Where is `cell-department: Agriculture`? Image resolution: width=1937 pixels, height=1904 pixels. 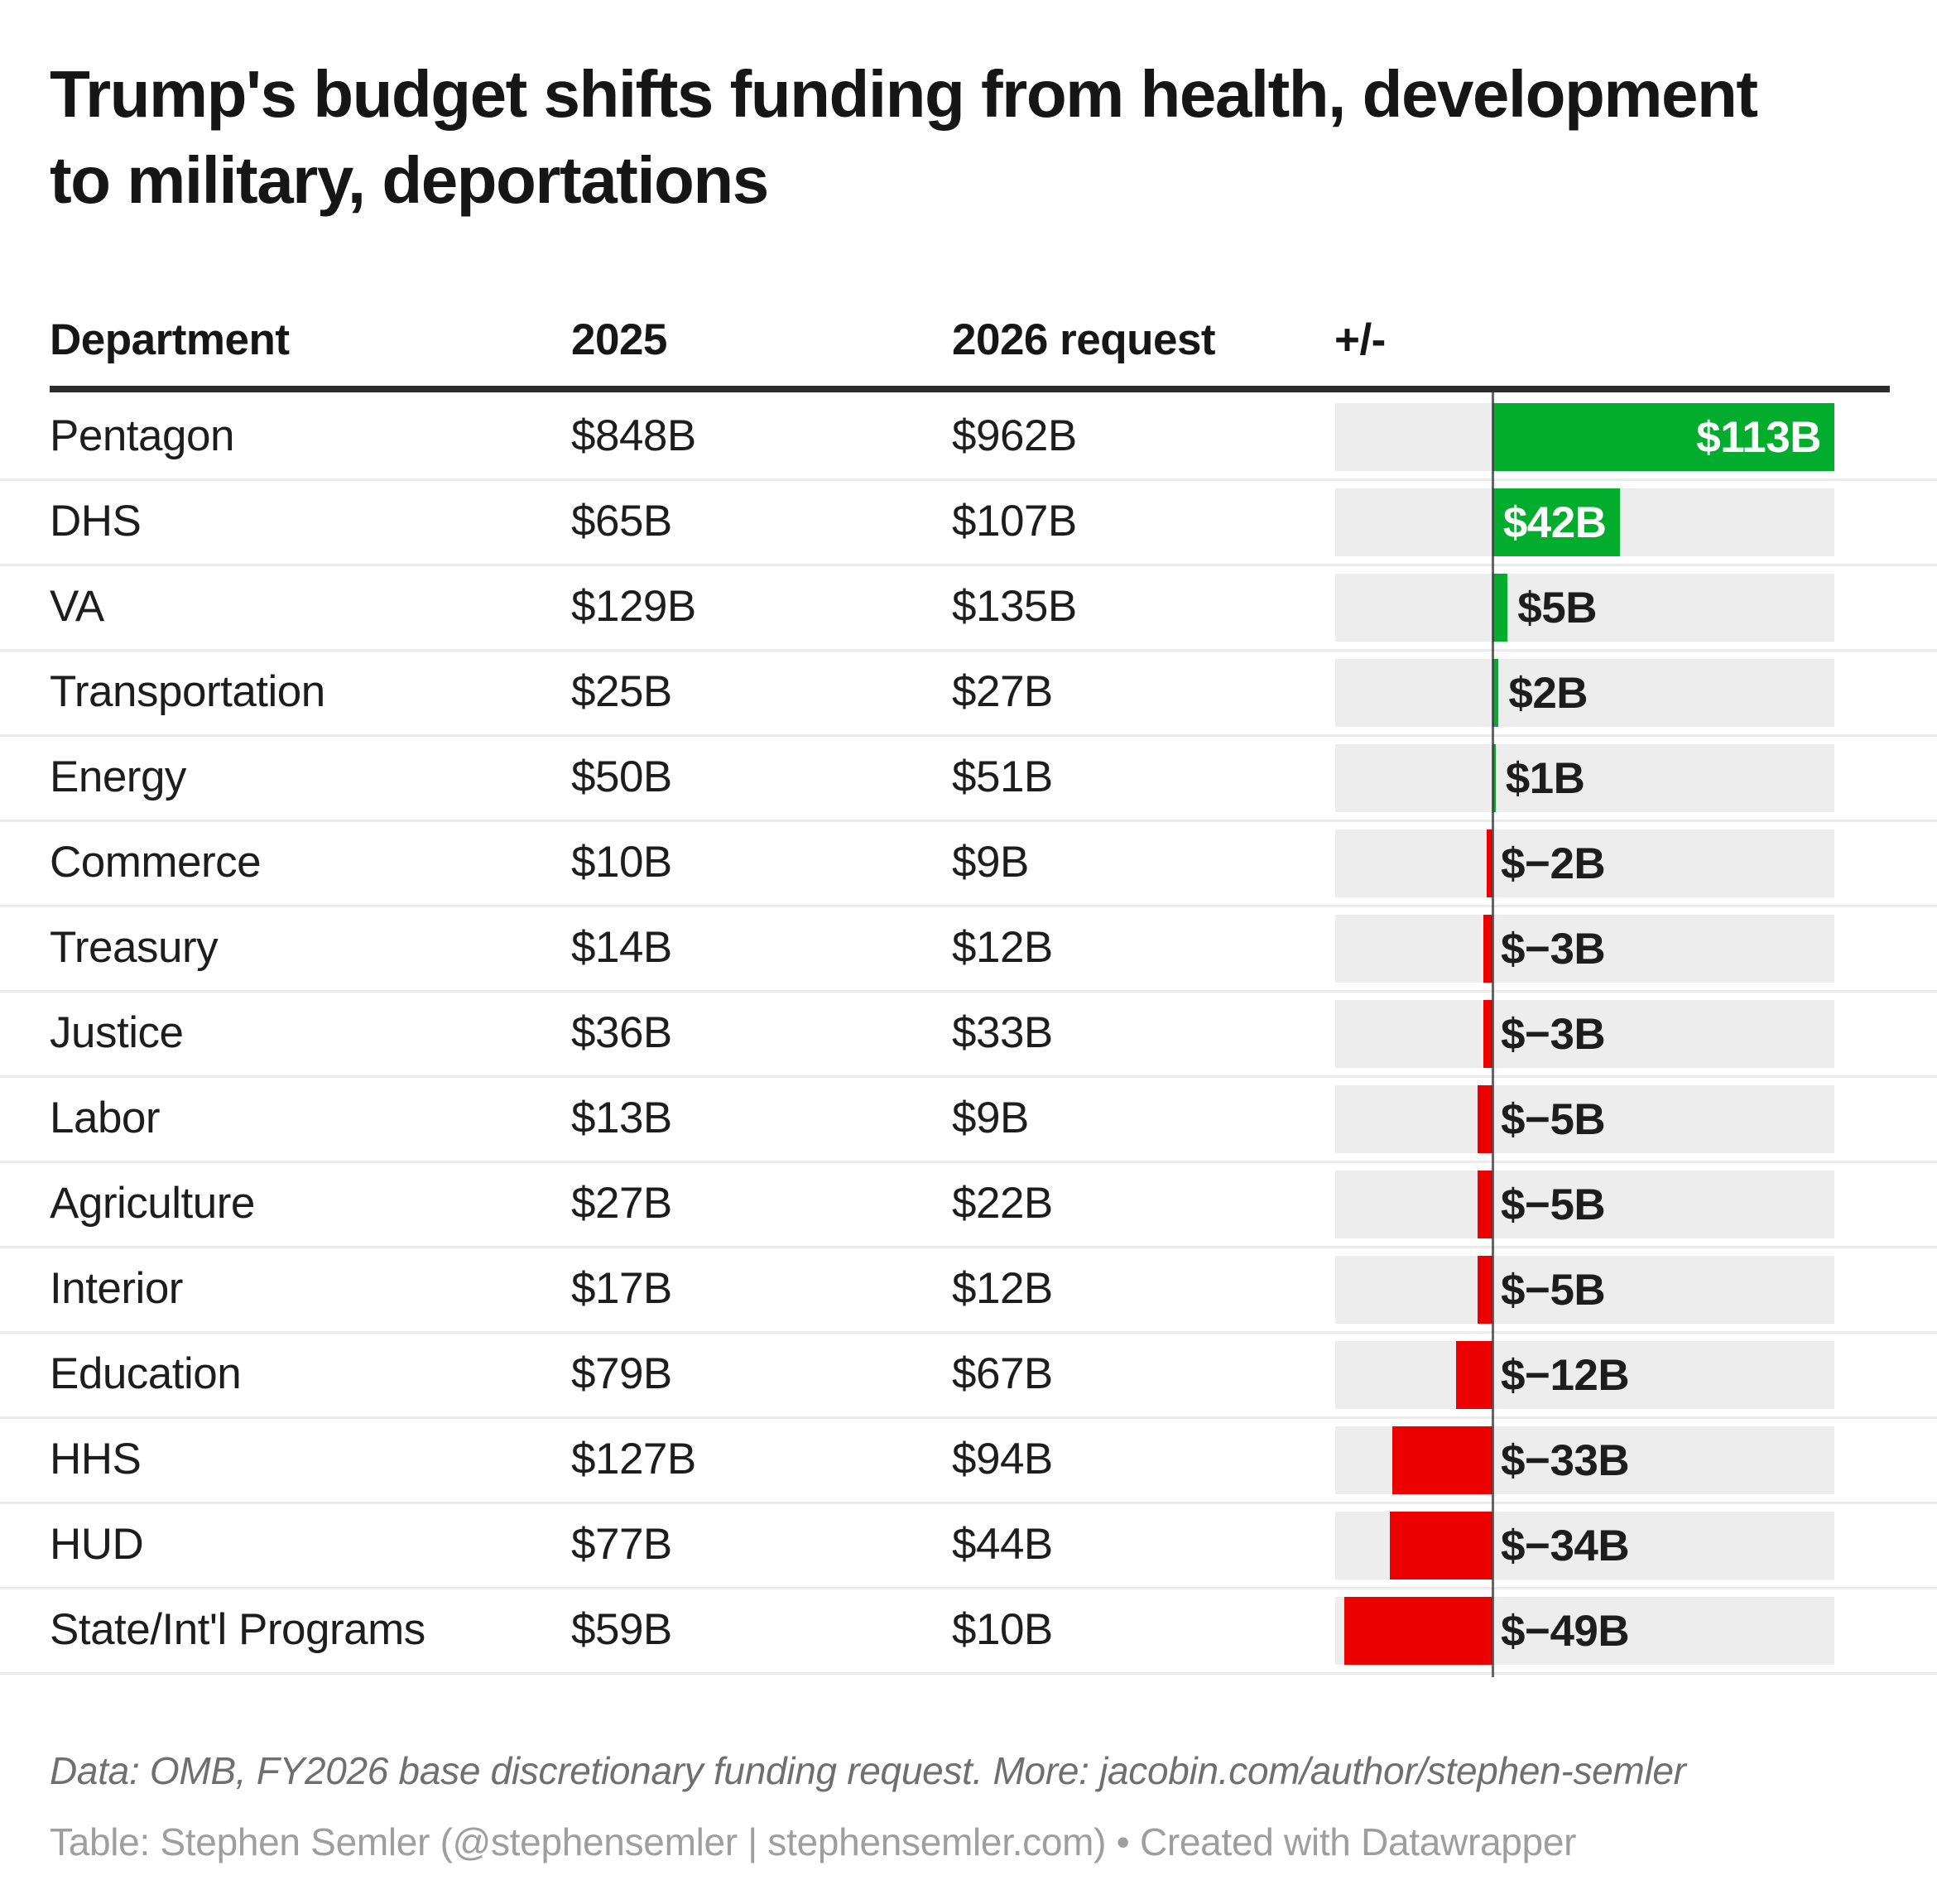 cell-department: Agriculture is located at coordinates (152, 1203).